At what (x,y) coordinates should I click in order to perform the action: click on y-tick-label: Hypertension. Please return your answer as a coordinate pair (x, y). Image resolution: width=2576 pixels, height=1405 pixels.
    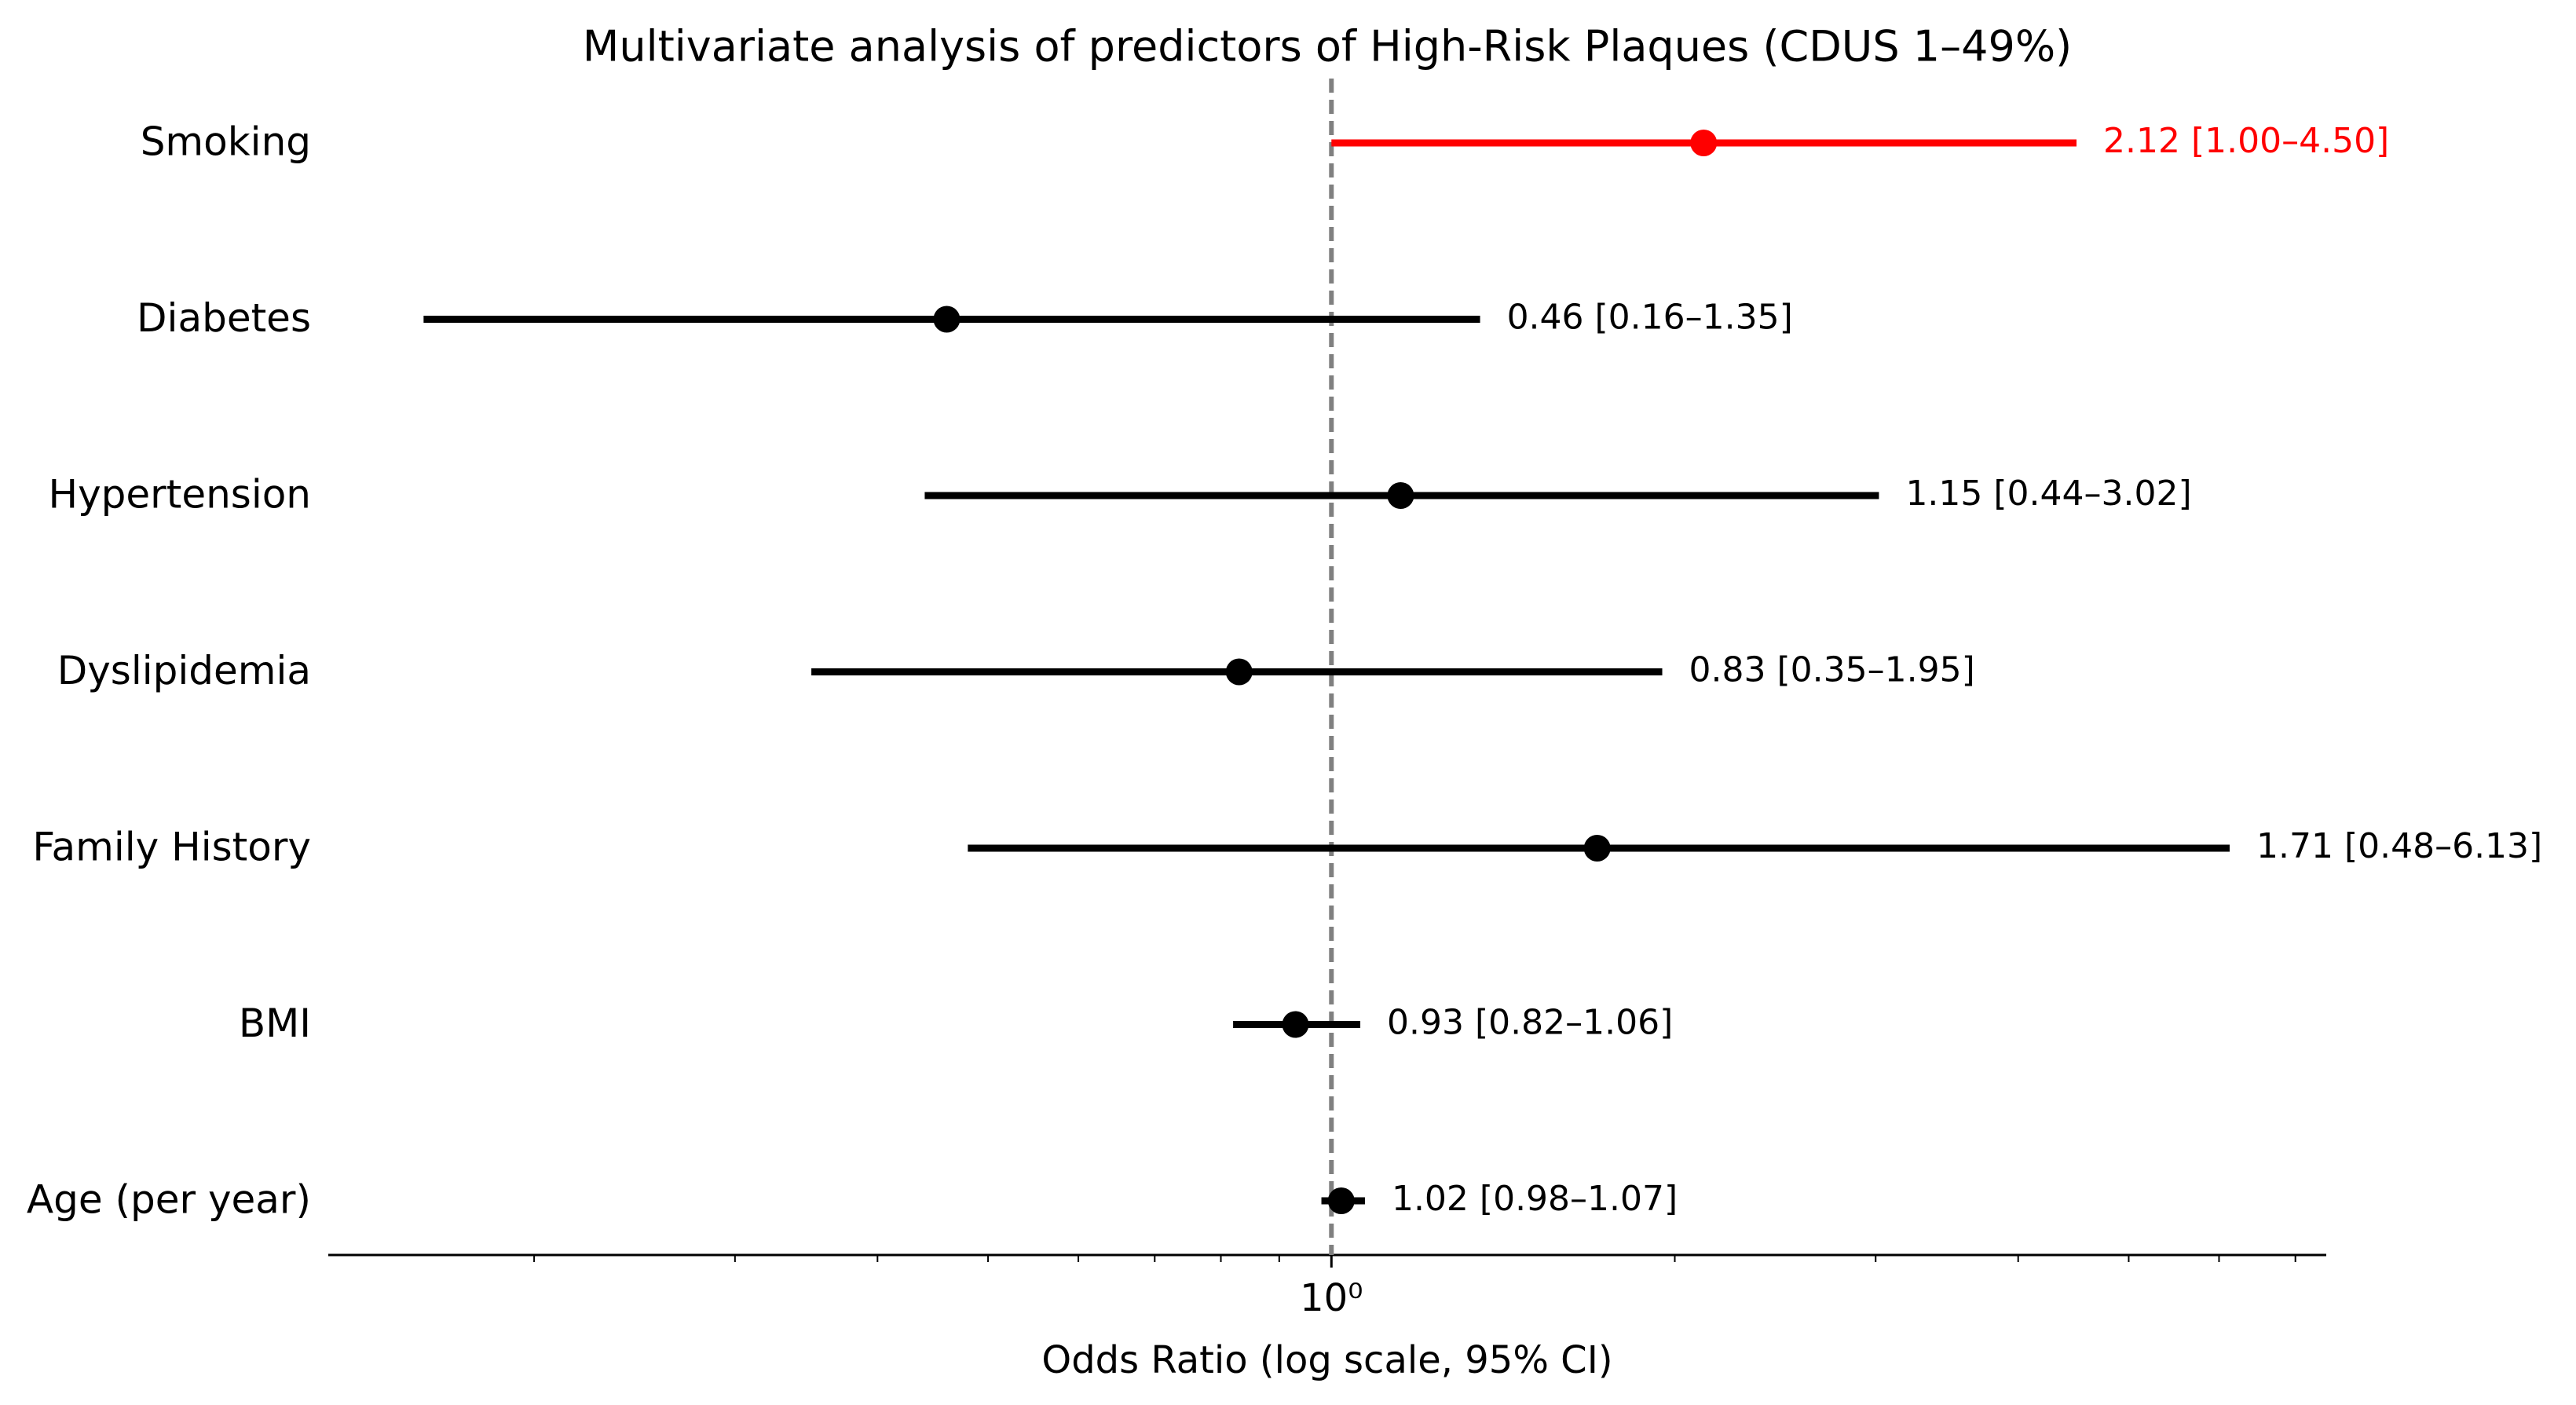
    Looking at the image, I should click on (179, 495).